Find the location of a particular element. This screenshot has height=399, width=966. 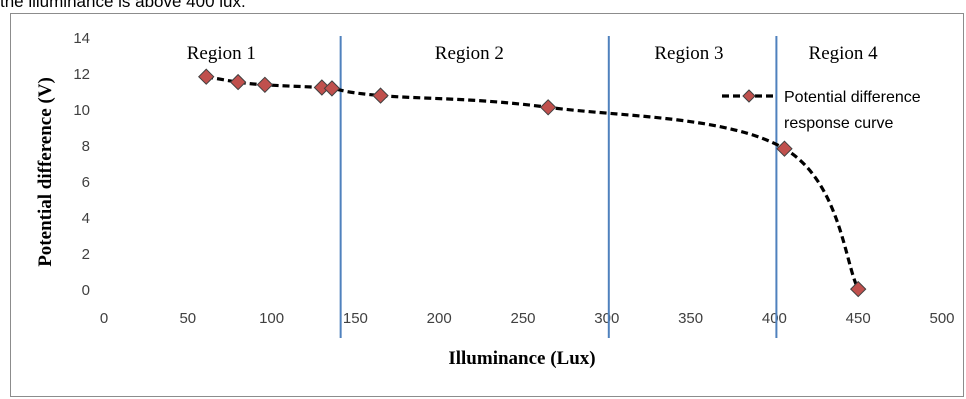

caption-fragment: the illuminance is above 400 lux. is located at coordinates (123, 5).